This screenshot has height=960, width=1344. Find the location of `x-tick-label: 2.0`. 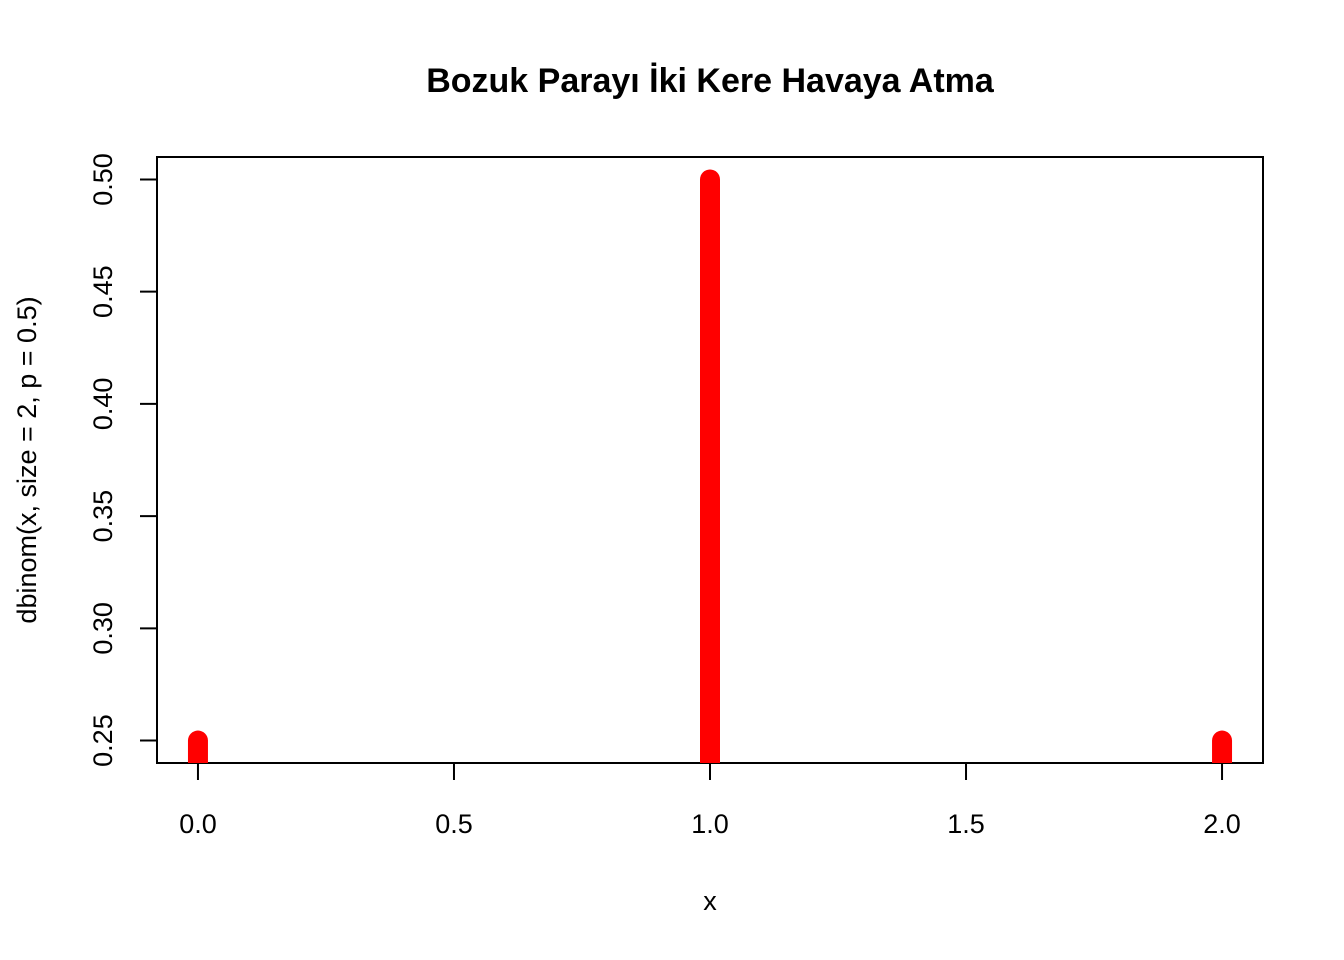

x-tick-label: 2.0 is located at coordinates (1222, 824).